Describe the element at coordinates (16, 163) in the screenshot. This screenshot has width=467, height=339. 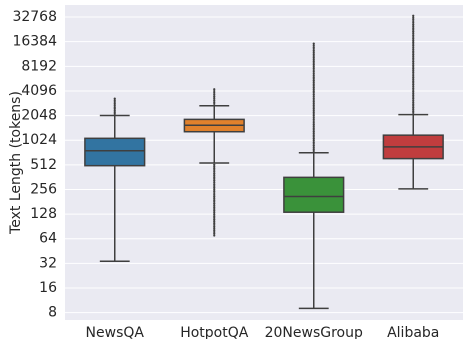
I see `y-axis-label: Text Length (tokens)` at that location.